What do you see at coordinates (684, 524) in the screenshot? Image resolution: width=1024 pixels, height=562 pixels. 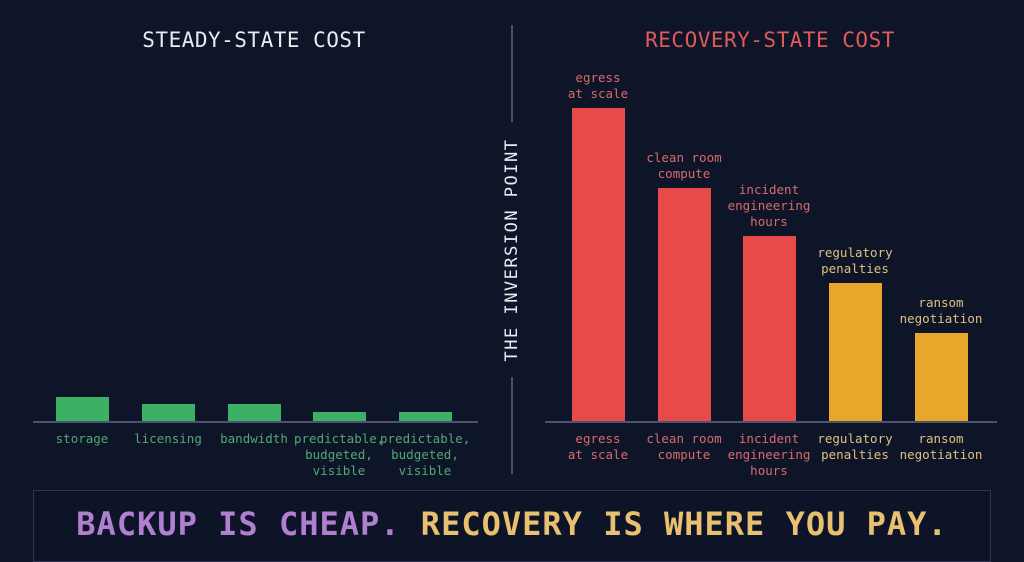 I see `tagline-recovery: RECOVERY IS WHERE YOU PAY.` at bounding box center [684, 524].